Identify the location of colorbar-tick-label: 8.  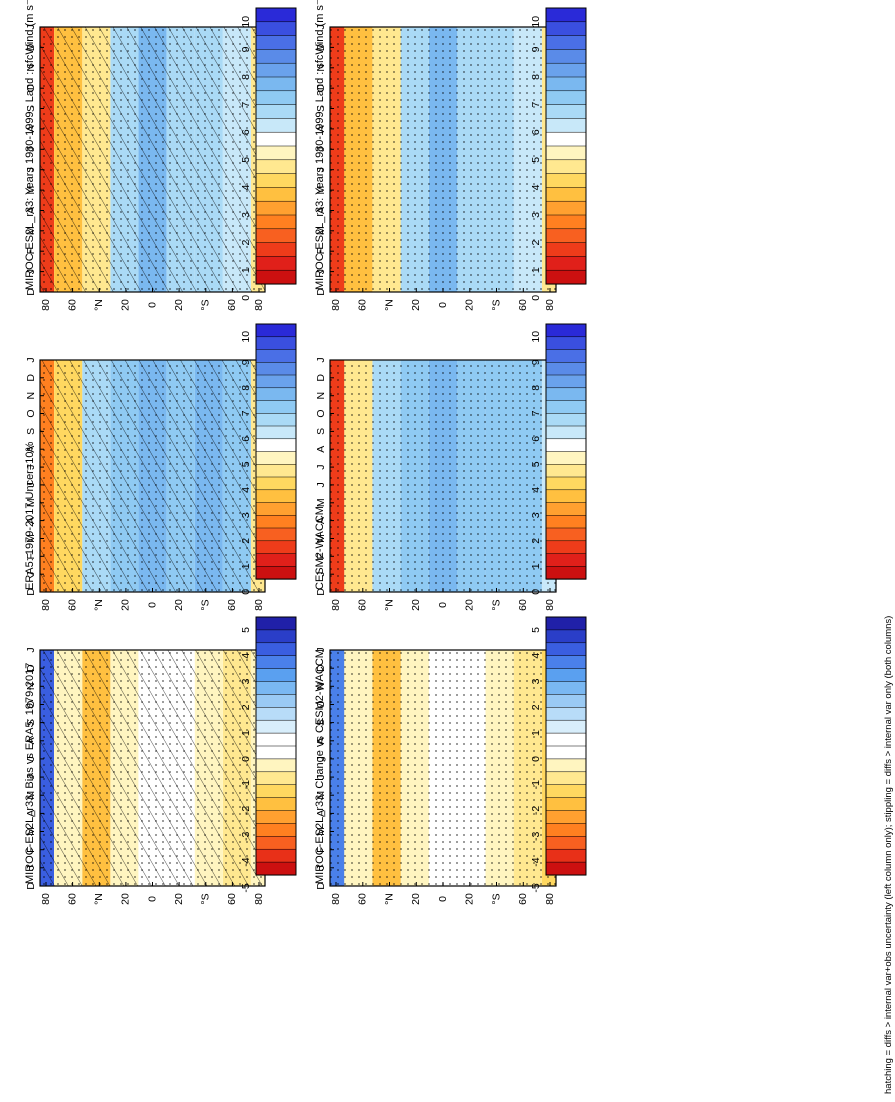
(536, 388).